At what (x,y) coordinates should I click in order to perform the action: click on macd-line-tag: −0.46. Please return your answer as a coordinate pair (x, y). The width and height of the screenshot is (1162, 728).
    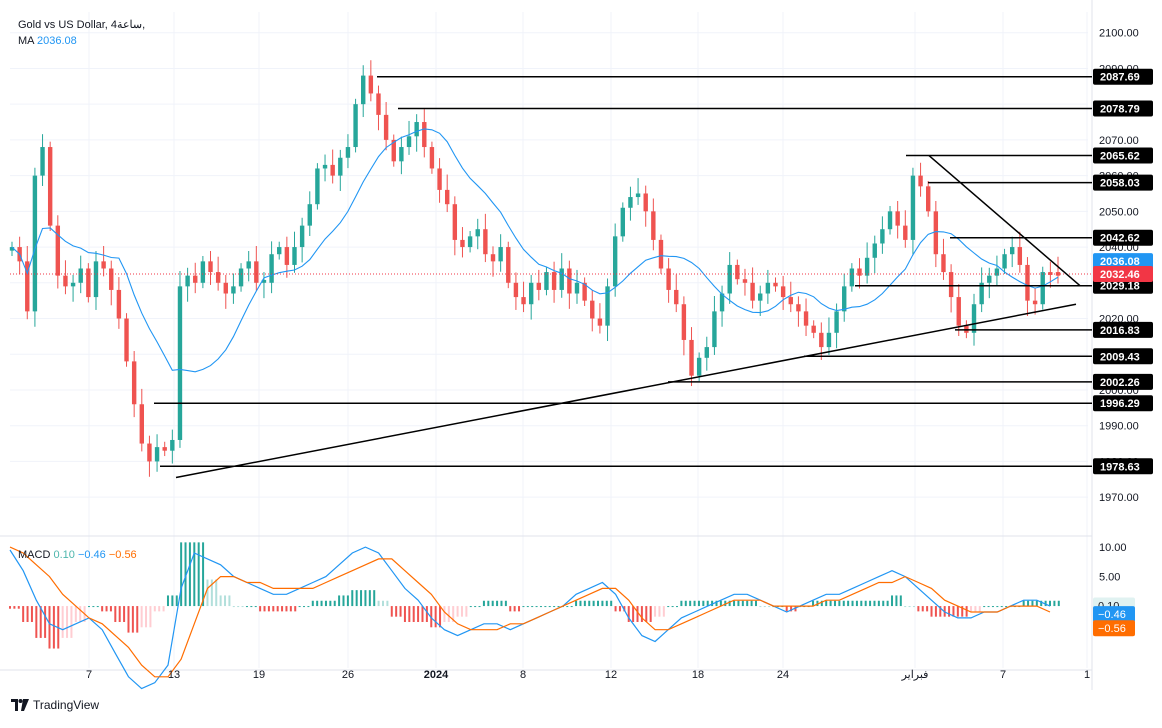
    Looking at the image, I should click on (1112, 615).